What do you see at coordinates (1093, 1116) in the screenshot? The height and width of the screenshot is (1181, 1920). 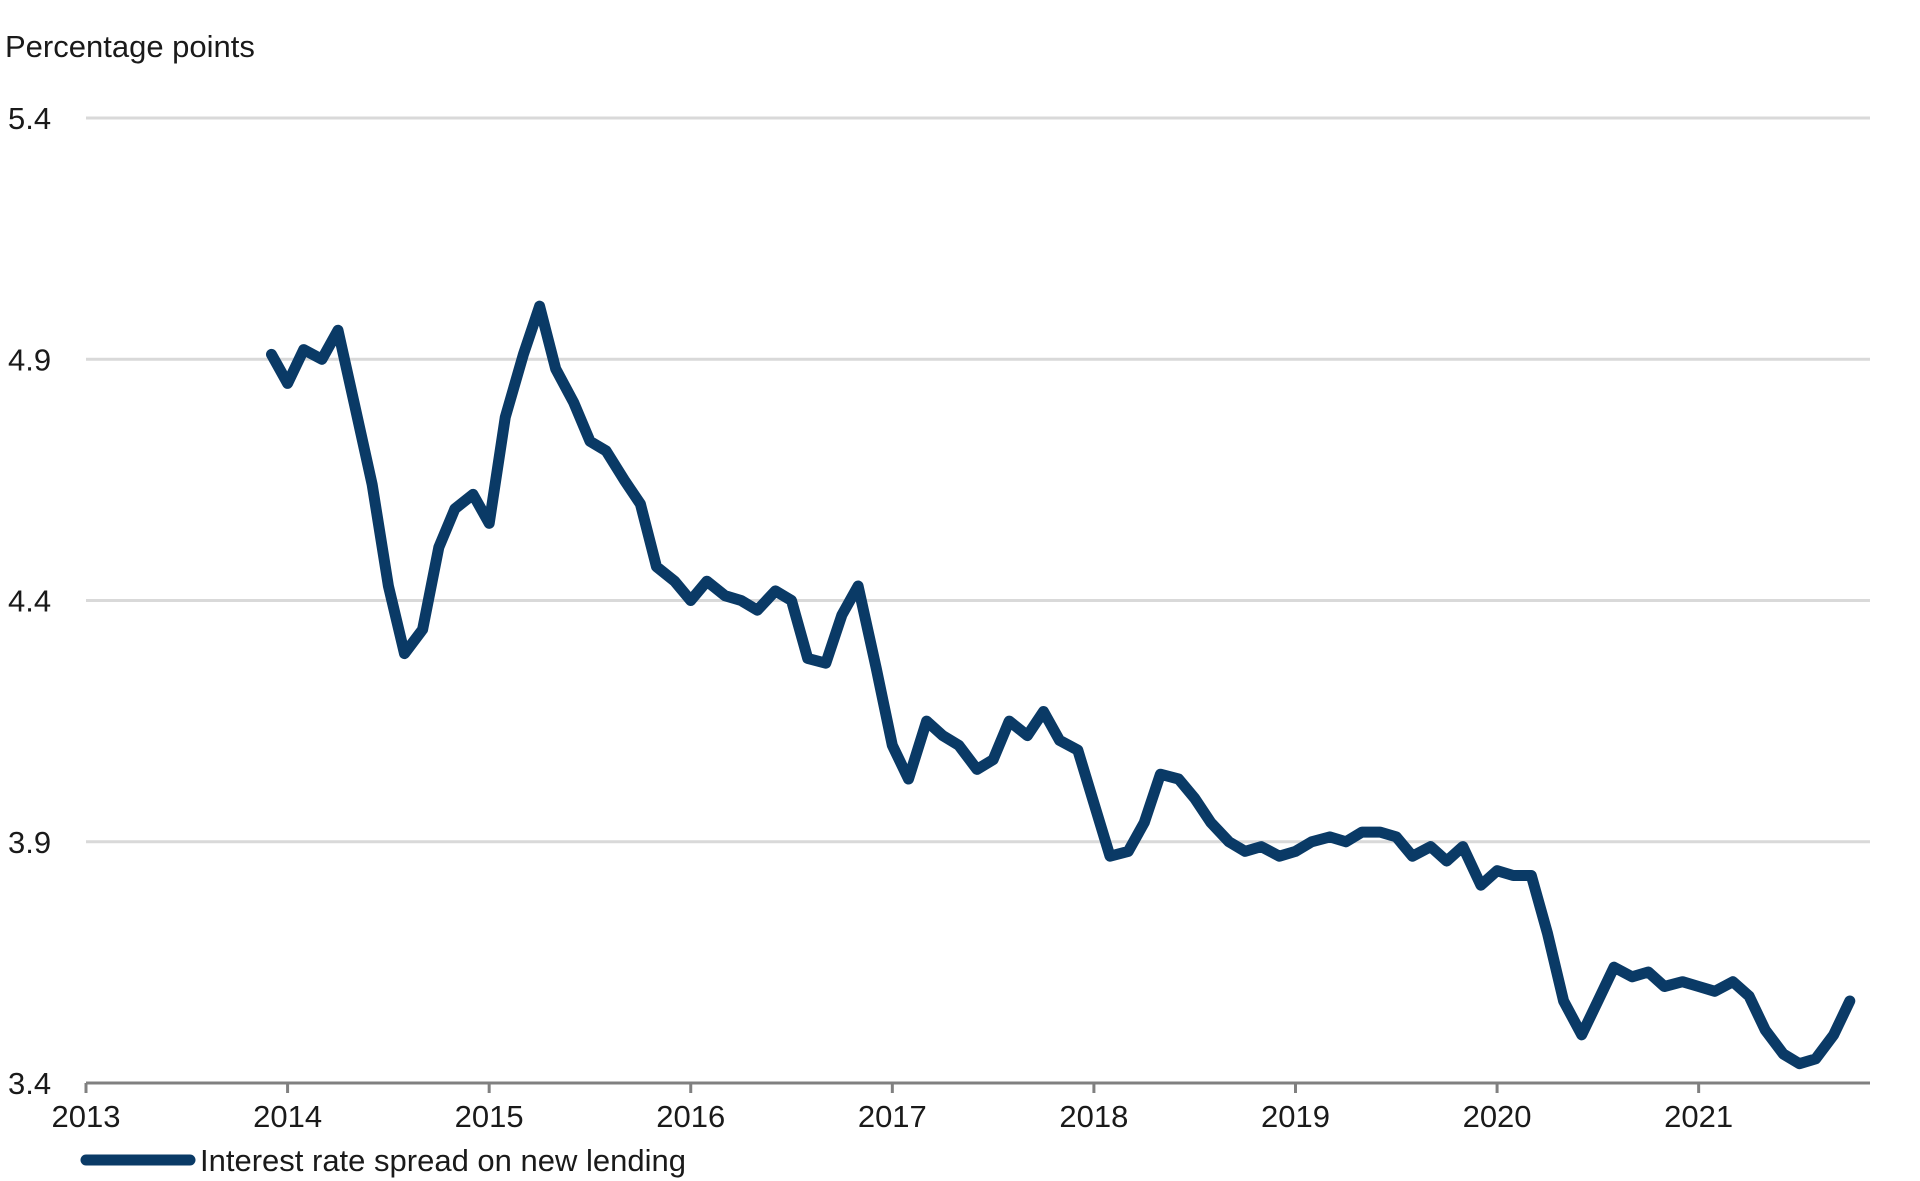 I see `x-tick-label: 2018` at bounding box center [1093, 1116].